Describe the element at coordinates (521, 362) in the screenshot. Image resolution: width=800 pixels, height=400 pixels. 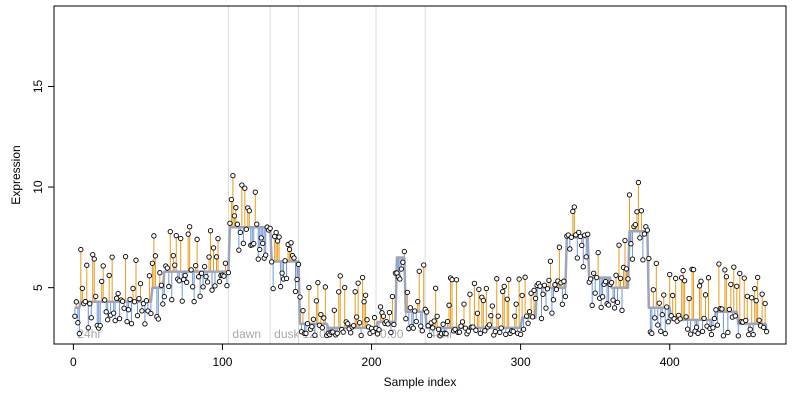
I see `x-tick-label: 300` at that location.